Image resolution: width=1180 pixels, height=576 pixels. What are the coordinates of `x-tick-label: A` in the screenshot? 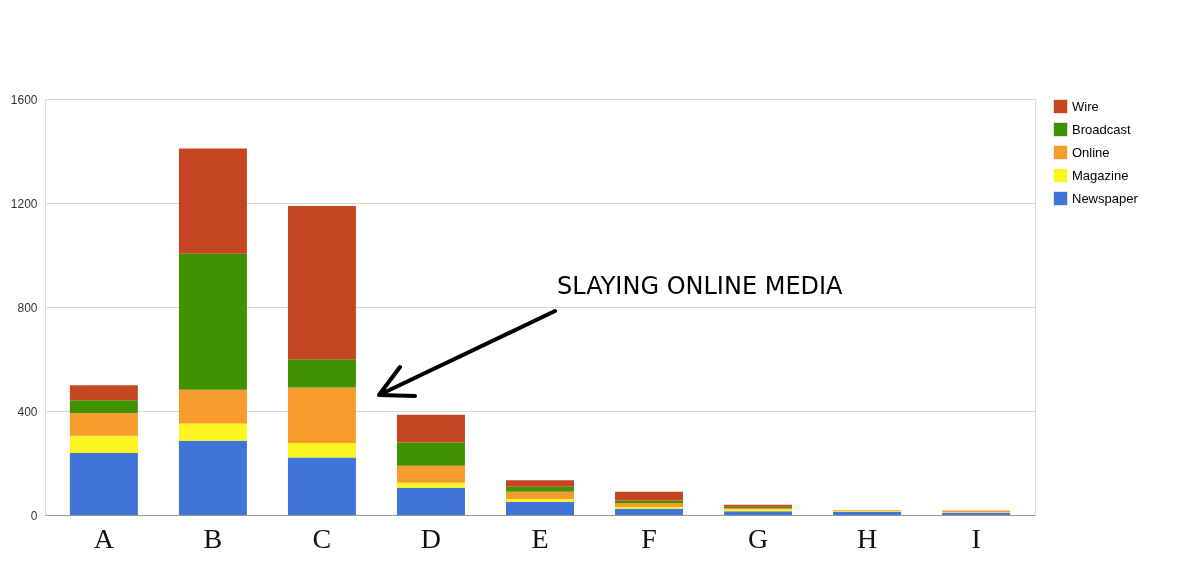 It's located at (104, 538).